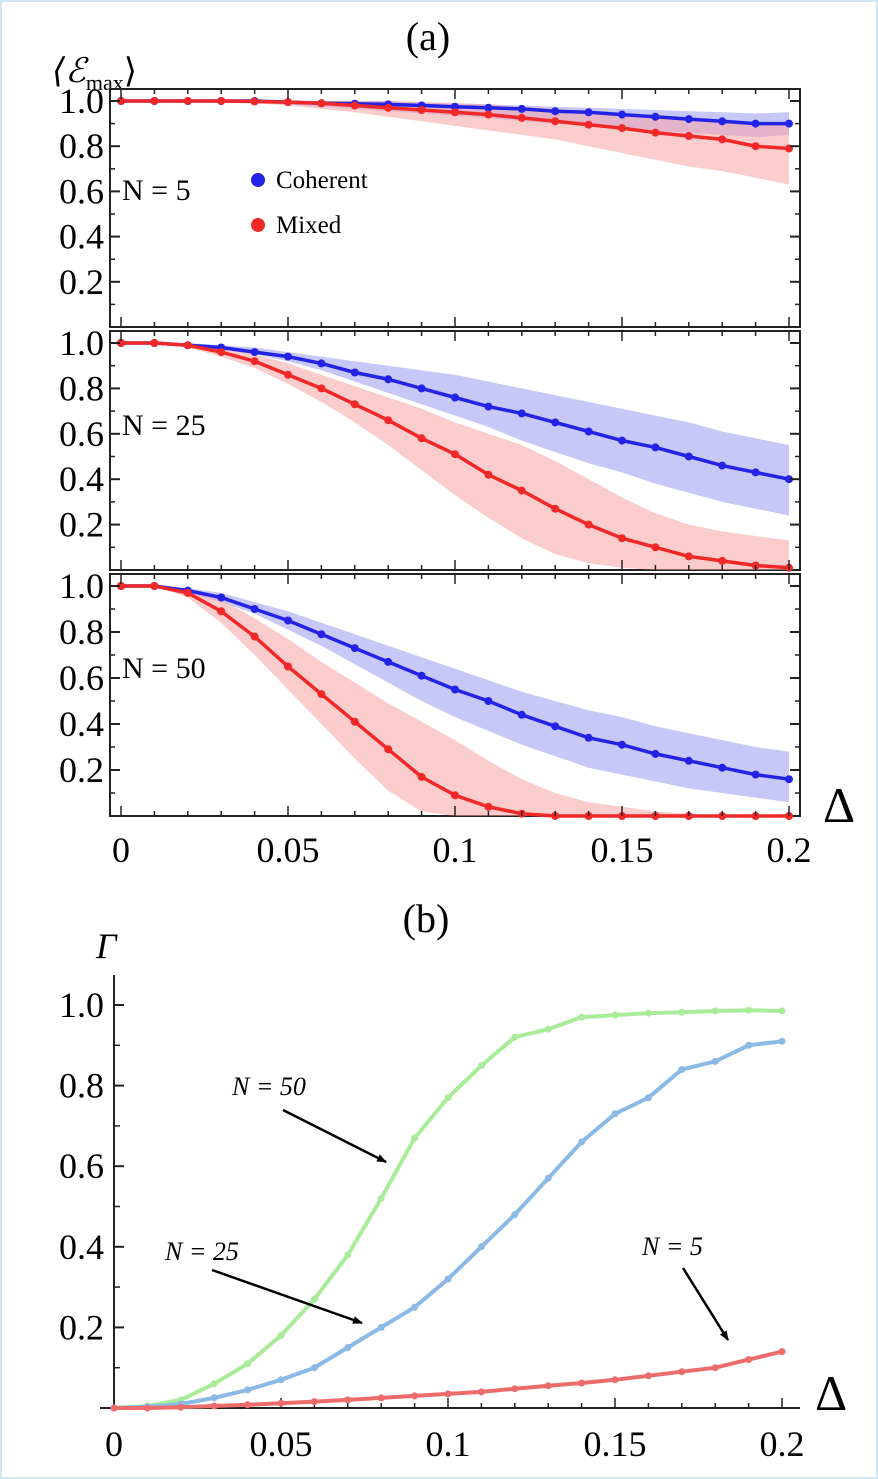 The height and width of the screenshot is (1479, 878). What do you see at coordinates (81, 1086) in the screenshot?
I see `y-tick-label: 0.8` at bounding box center [81, 1086].